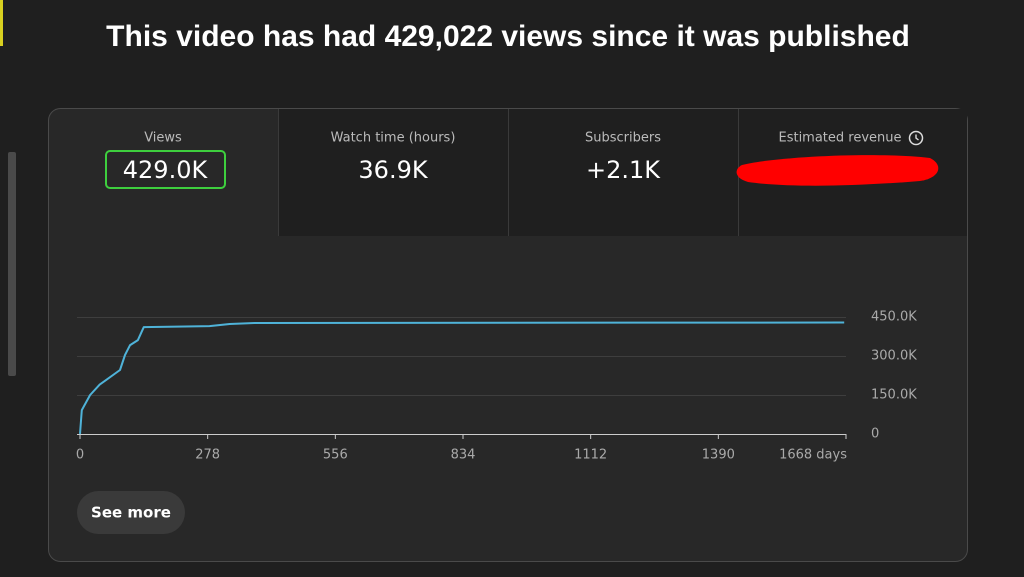  I want to click on y-tick-label: 150.0K, so click(894, 395).